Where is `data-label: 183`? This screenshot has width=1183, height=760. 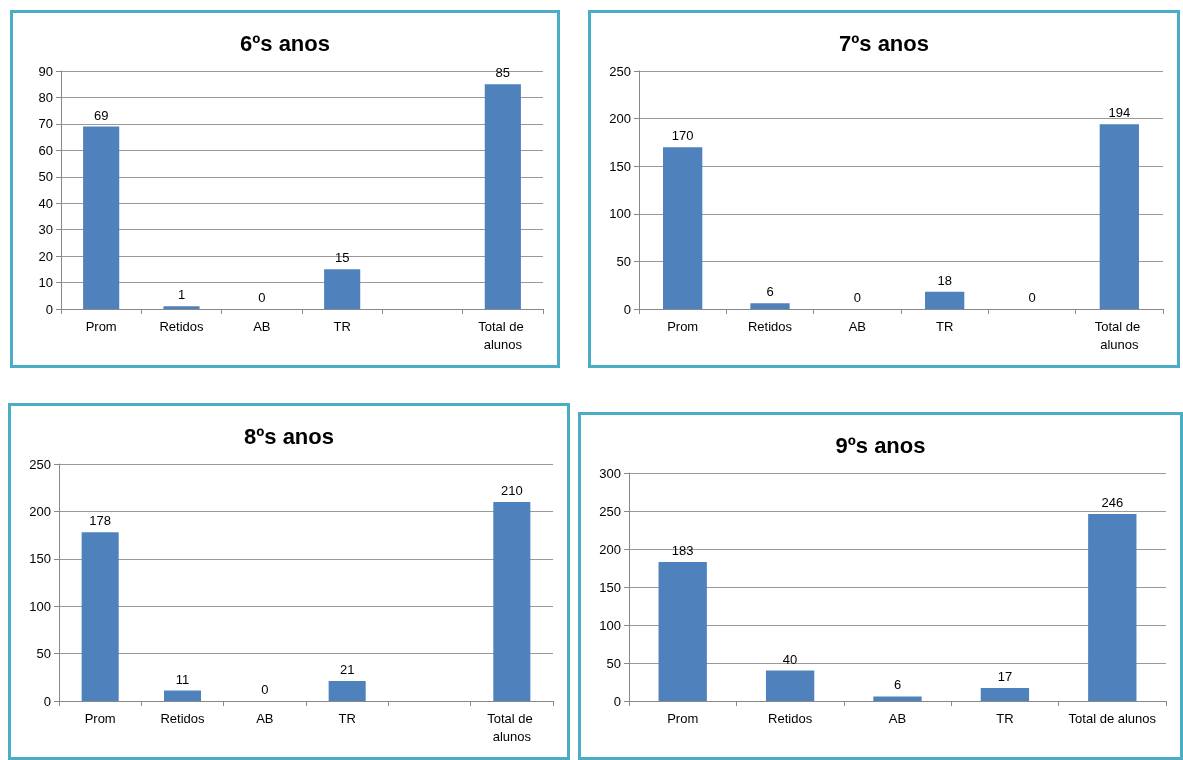
data-label: 183 is located at coordinates (682, 550).